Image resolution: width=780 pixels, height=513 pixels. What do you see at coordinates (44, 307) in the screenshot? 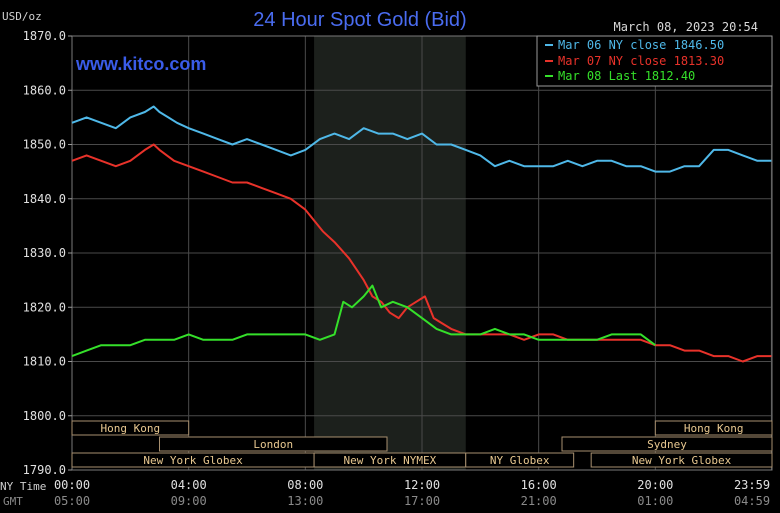
I see `y-tick-label: 1820.0` at bounding box center [44, 307].